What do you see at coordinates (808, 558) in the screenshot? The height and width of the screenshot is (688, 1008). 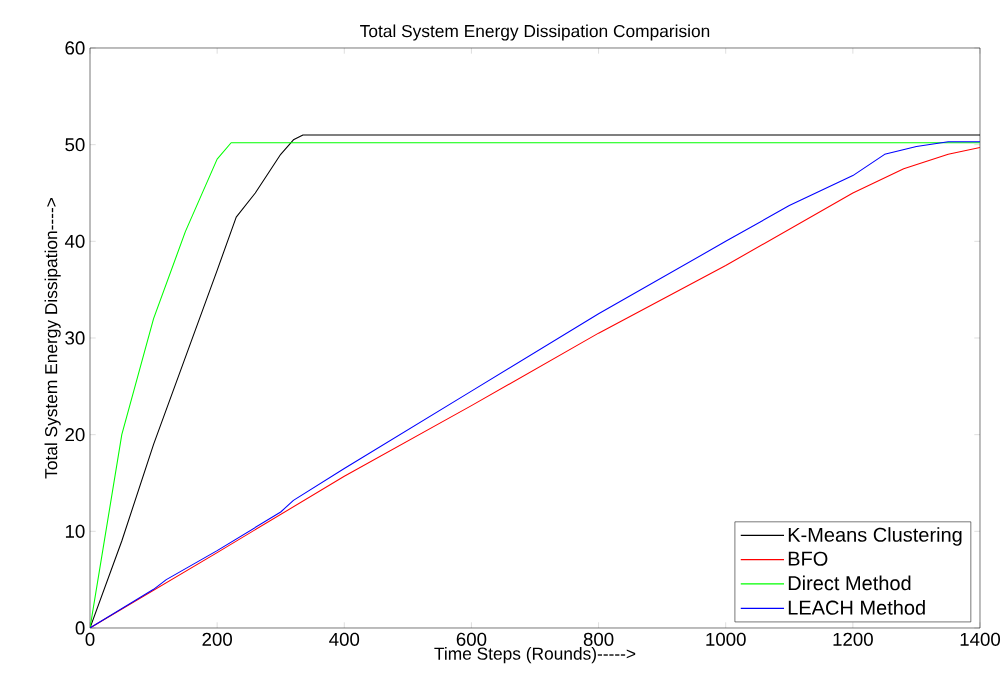 I see `legend-label: BFO` at bounding box center [808, 558].